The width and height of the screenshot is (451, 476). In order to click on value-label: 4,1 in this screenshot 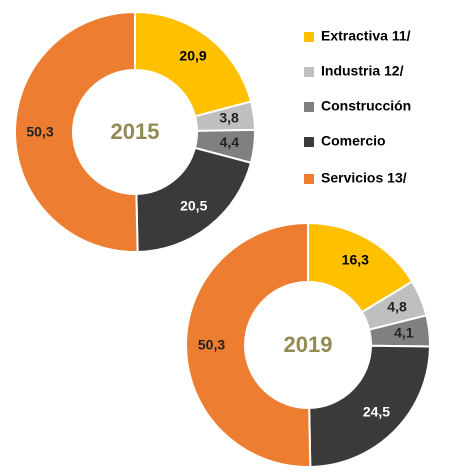, I will do `click(404, 333)`.